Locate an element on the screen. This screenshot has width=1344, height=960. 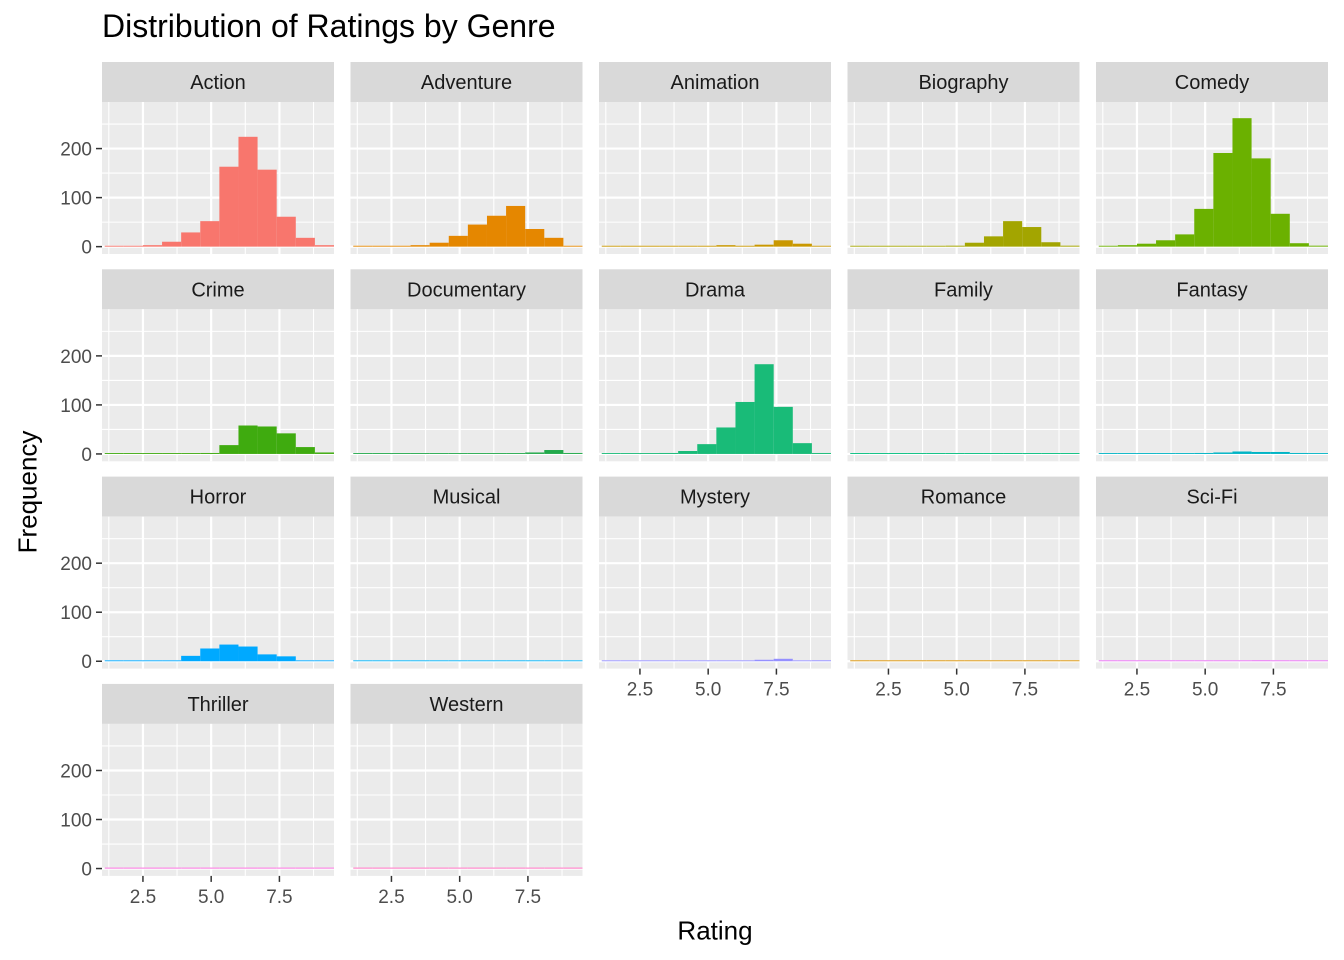
facet-panel-crime: Crime 0 100 200 is located at coordinates (197, 367).